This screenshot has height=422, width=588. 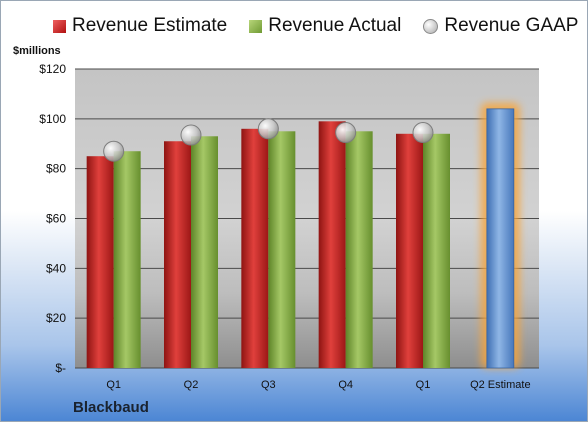 I want to click on y-axis-unit-label: $millions, so click(x=37, y=51).